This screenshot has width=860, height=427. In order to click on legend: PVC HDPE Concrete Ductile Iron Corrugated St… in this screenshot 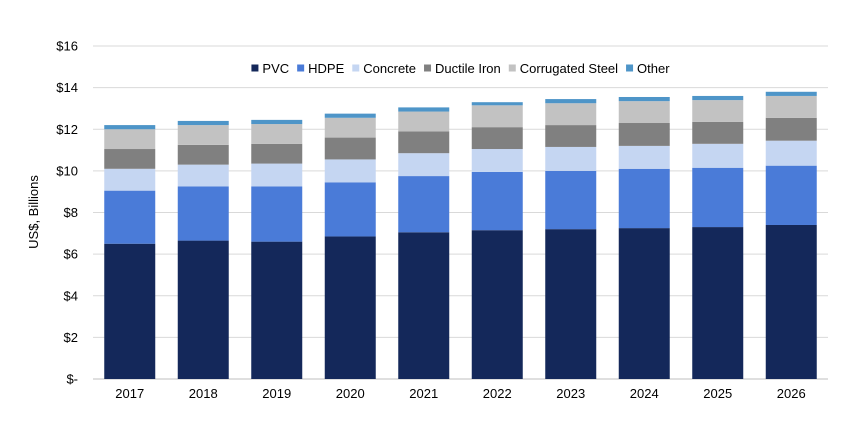, I will do `click(460, 68)`.